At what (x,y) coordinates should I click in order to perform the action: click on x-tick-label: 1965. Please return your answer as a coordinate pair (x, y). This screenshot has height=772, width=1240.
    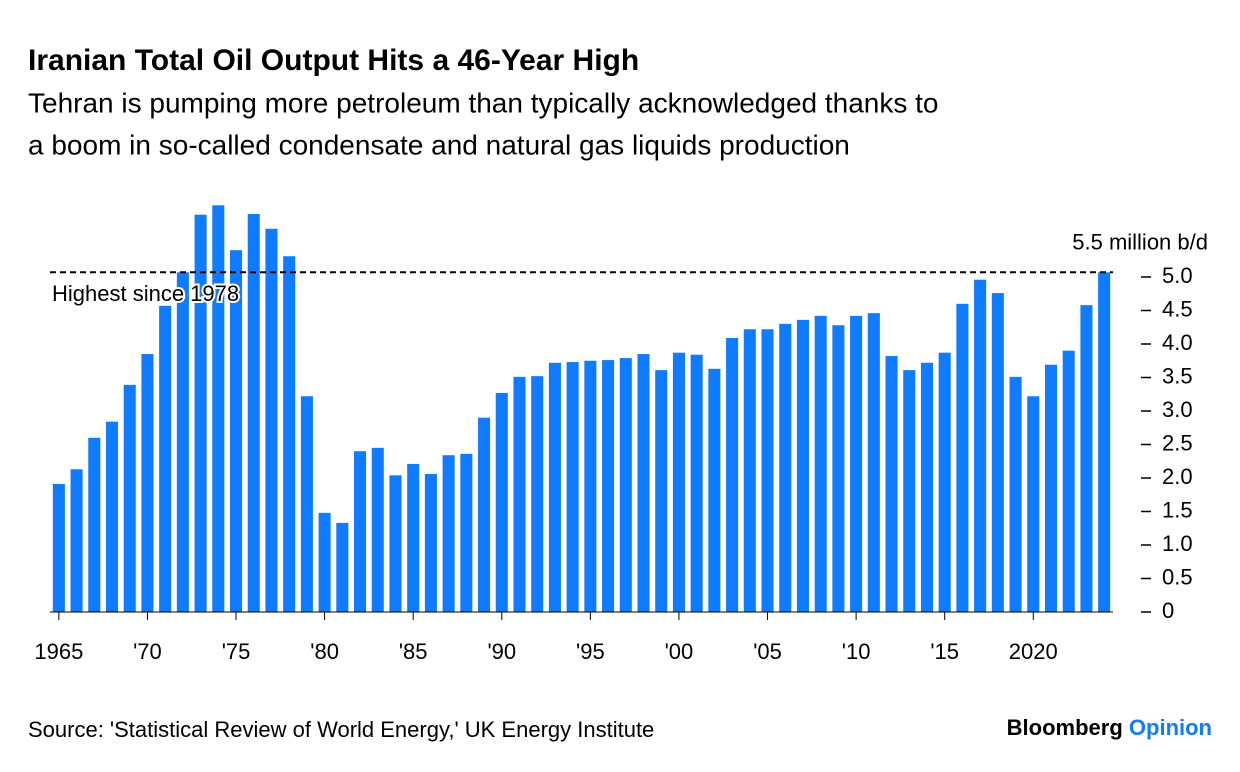
    Looking at the image, I should click on (58, 651).